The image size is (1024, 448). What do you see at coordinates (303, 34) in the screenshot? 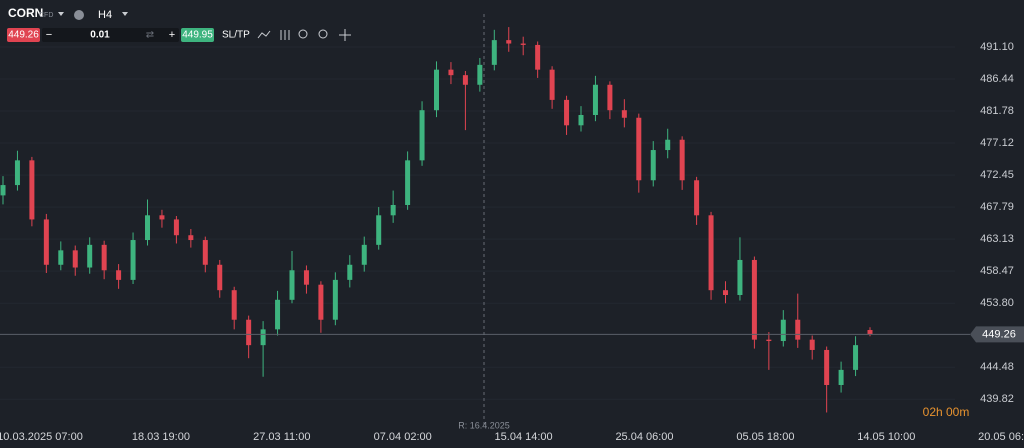
I see `zoom-out` at bounding box center [303, 34].